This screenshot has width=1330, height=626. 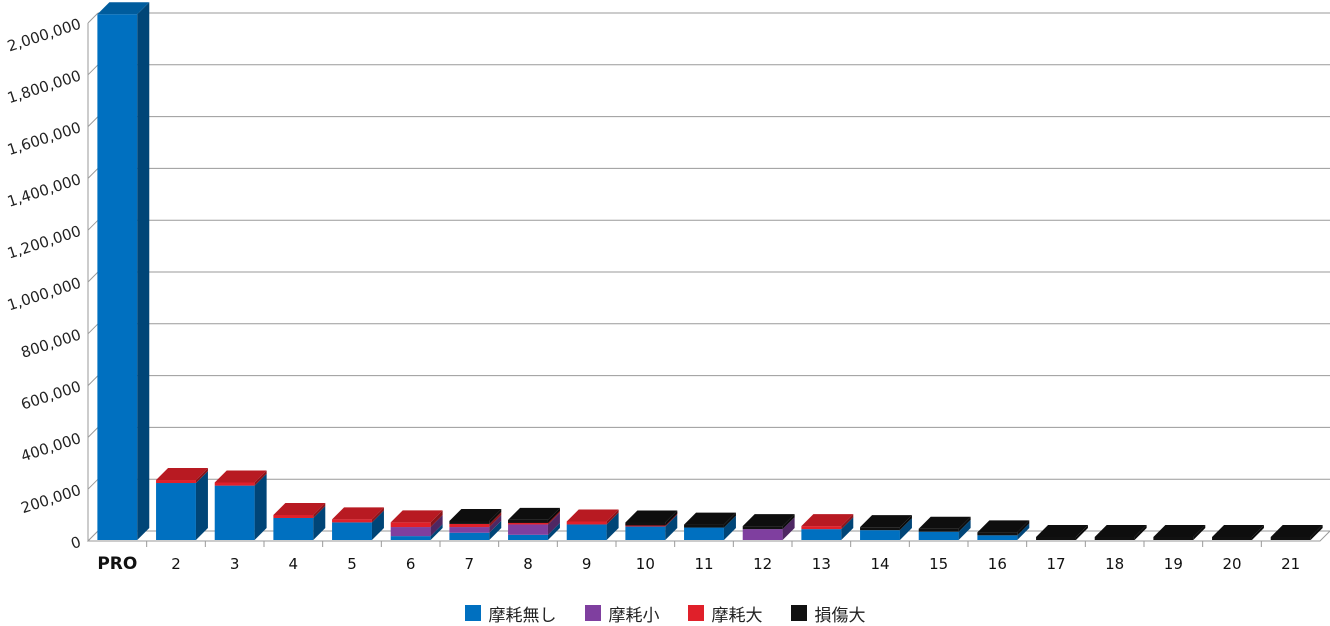 What do you see at coordinates (51, 499) in the screenshot?
I see `y-tick-label: 200,000` at bounding box center [51, 499].